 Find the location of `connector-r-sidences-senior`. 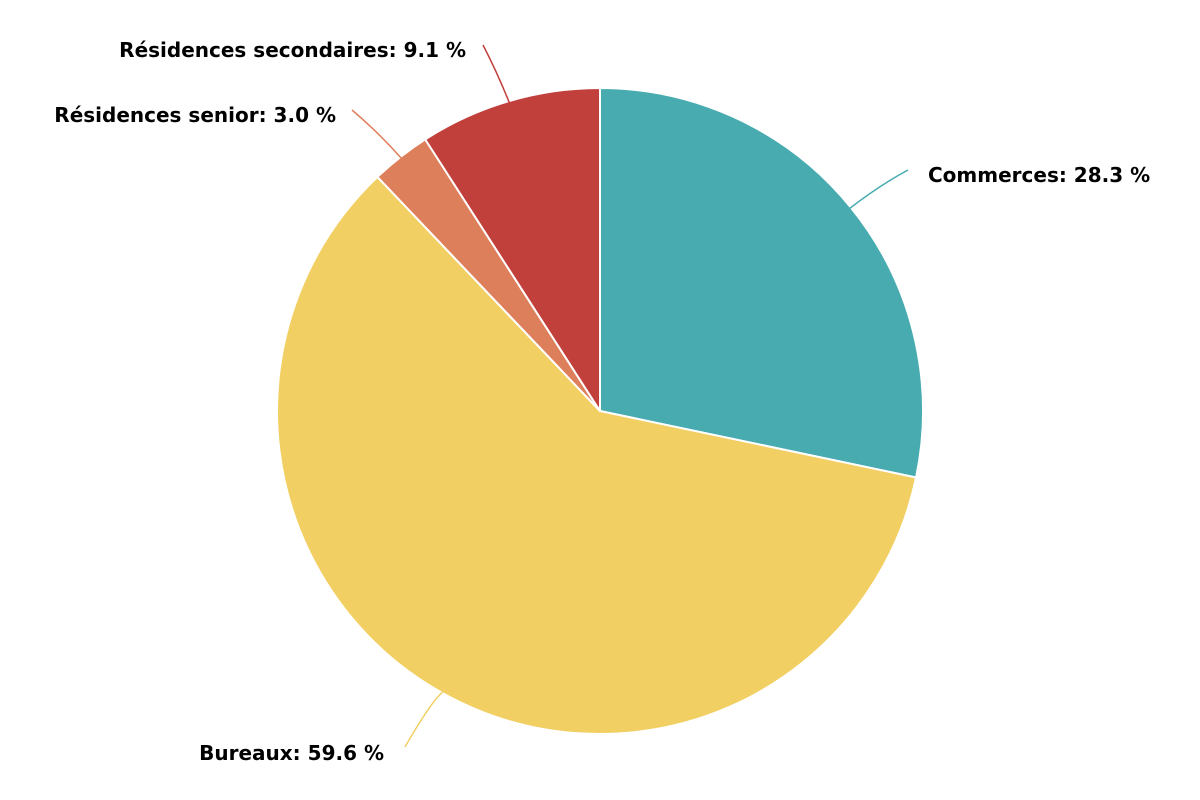

connector-r-sidences-senior is located at coordinates (377, 134).